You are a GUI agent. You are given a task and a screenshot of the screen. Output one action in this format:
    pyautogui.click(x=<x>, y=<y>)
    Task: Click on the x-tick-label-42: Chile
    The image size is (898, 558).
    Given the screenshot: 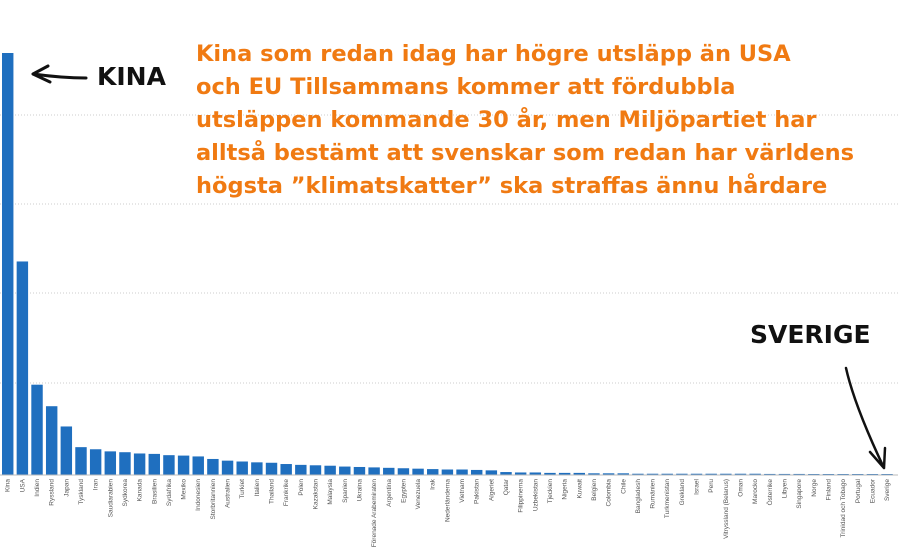 What is the action you would take?
    pyautogui.click(x=623, y=486)
    